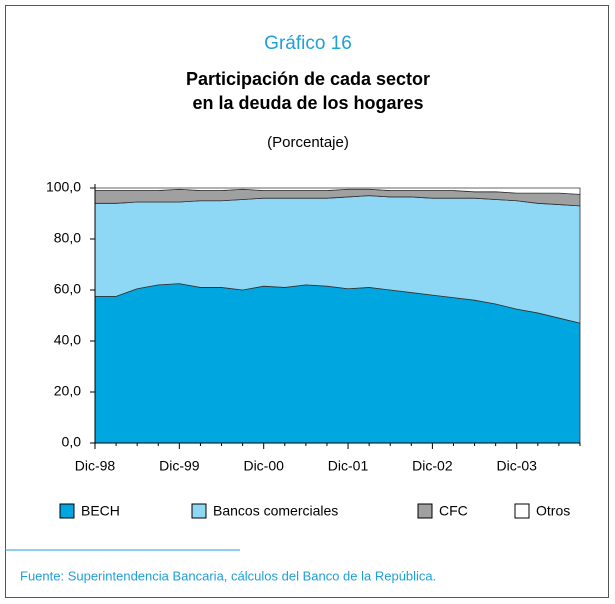 This screenshot has height=604, width=615. Describe the element at coordinates (67, 238) in the screenshot. I see `y-tick-label: 80,0` at that location.